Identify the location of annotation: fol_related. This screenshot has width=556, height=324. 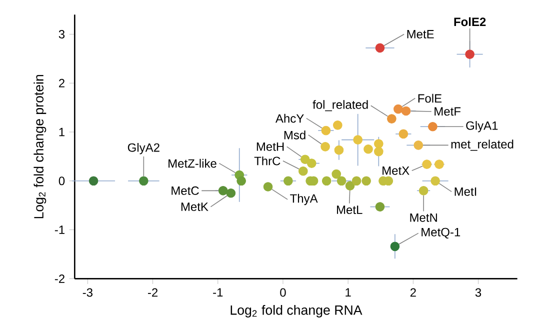
(340, 106).